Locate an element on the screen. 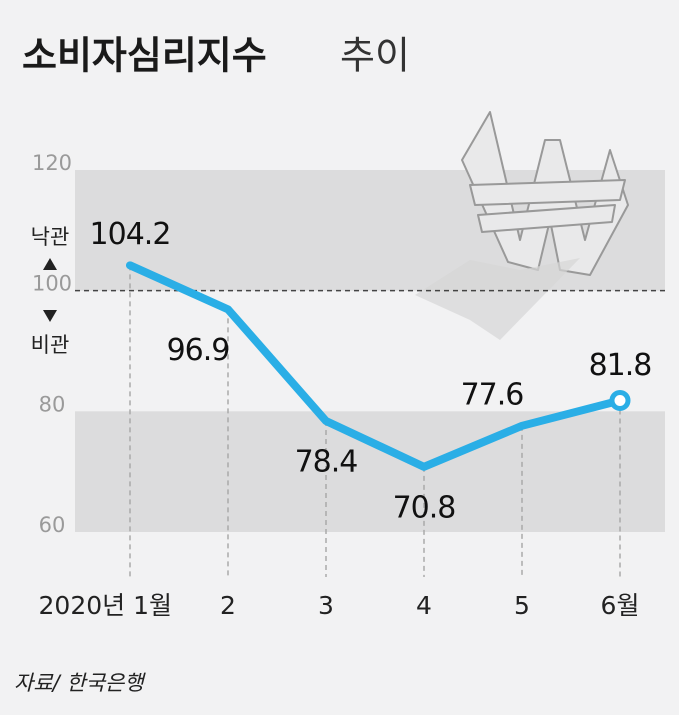 This screenshot has height=715, width=679. band is located at coordinates (370, 471).